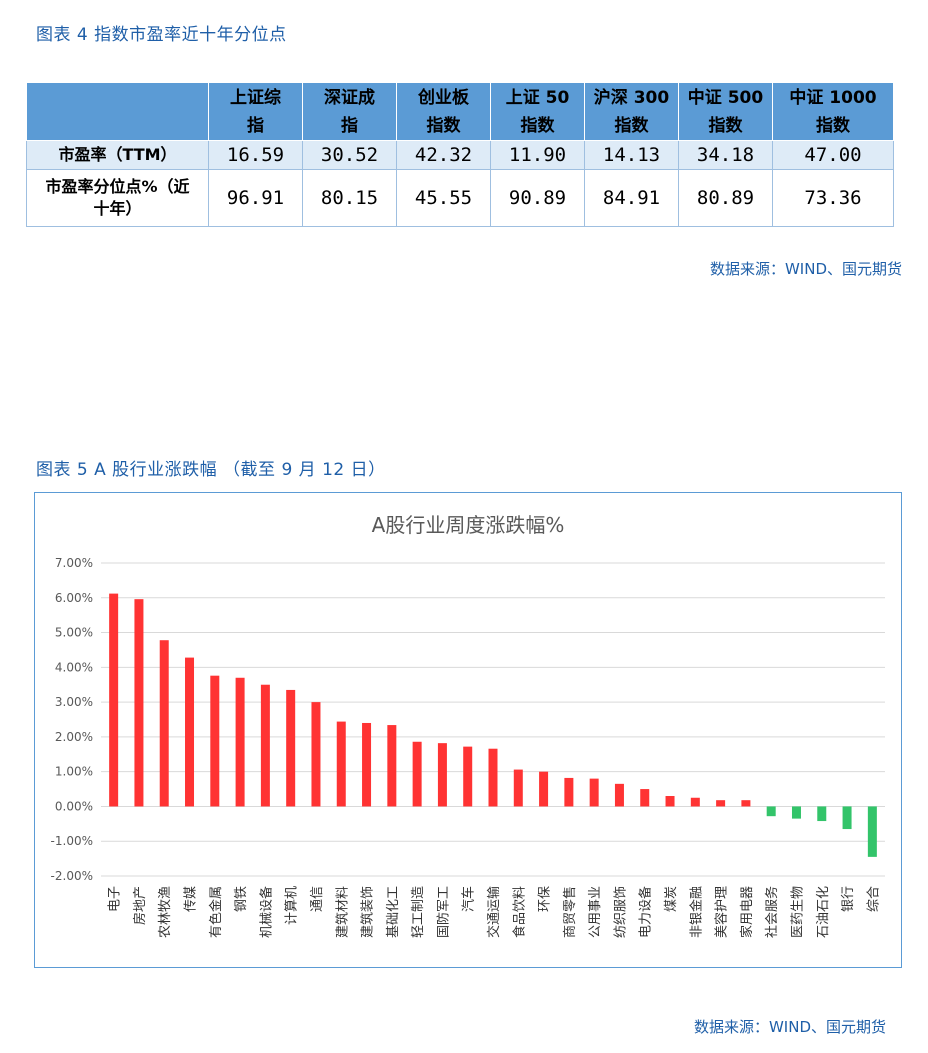 This screenshot has height=1053, width=928. What do you see at coordinates (349, 155) in the screenshot?
I see `table-cell: 30.52` at bounding box center [349, 155].